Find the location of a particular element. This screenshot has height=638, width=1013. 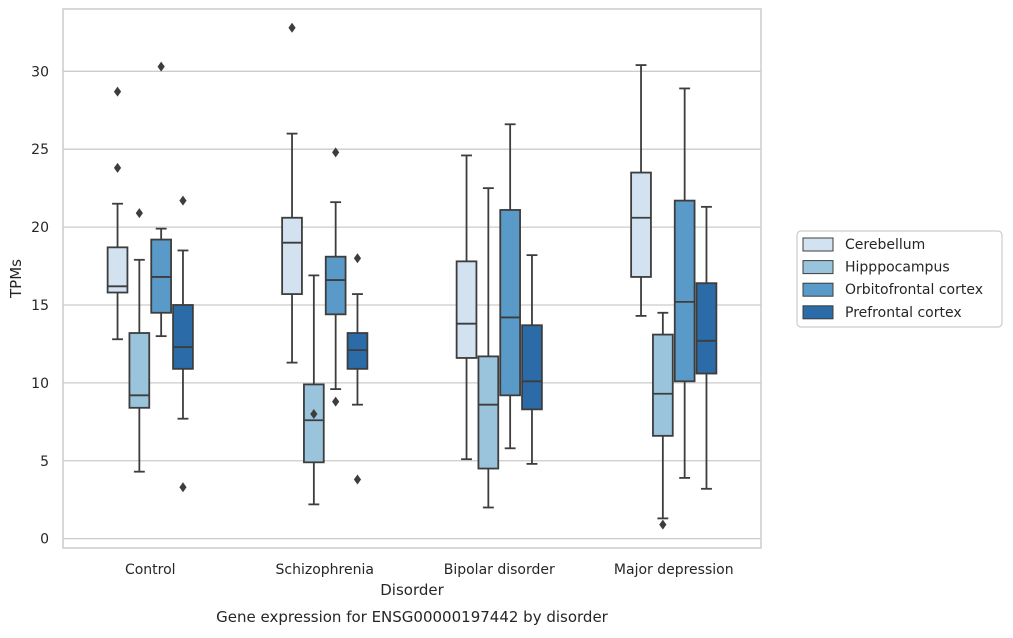

y-tick-label: 25 is located at coordinates (40, 150).